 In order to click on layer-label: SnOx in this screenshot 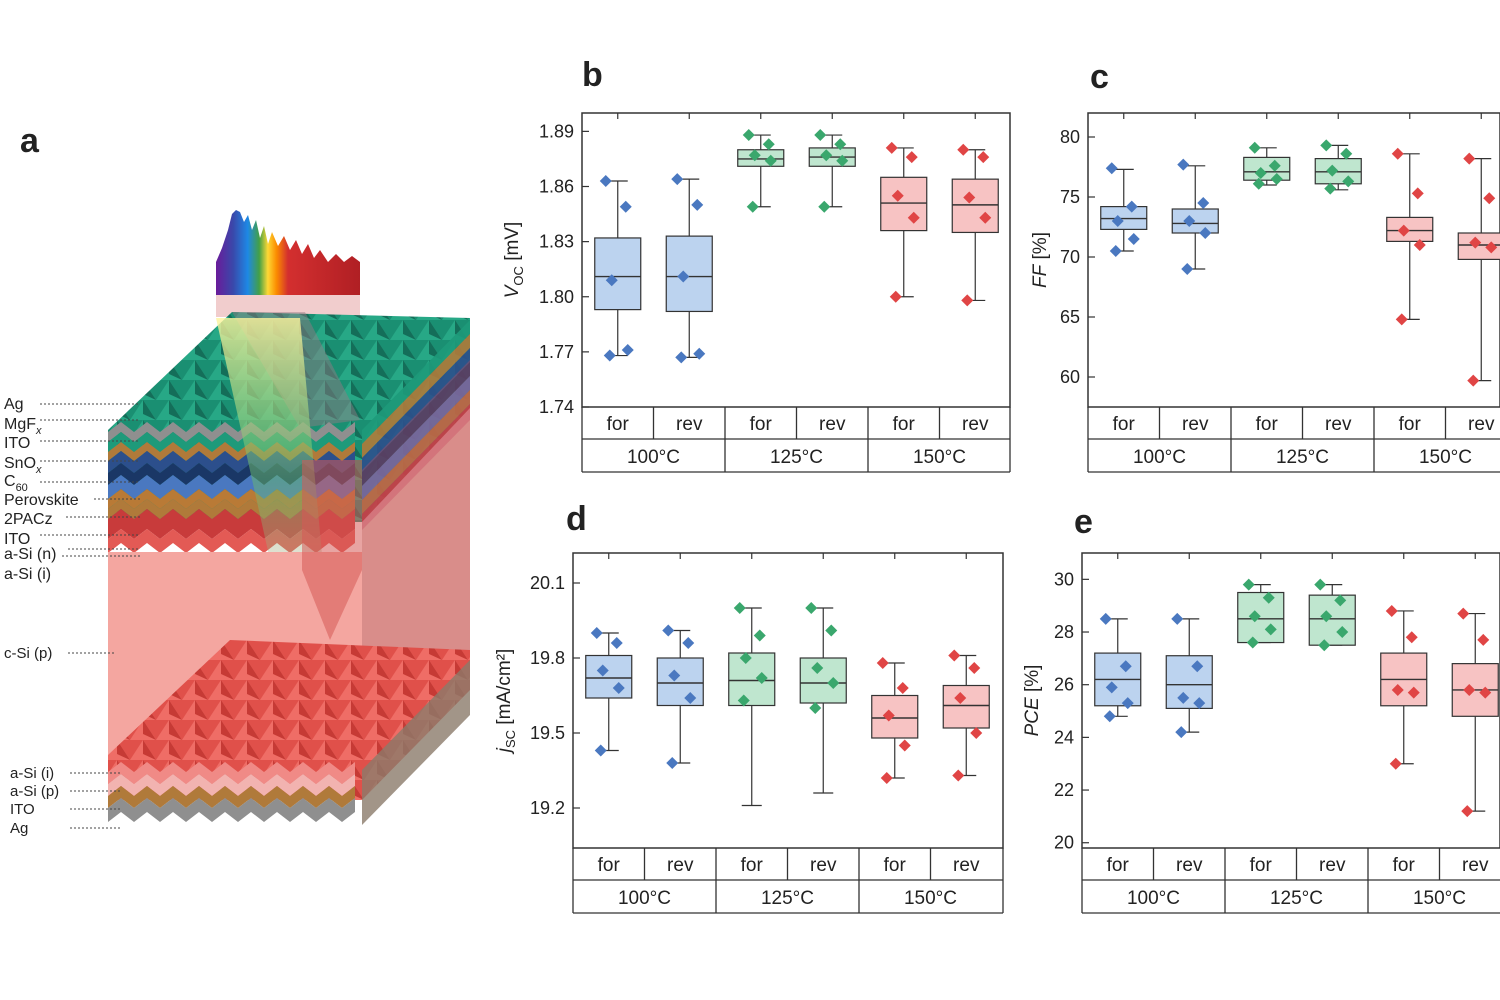, I will do `click(23, 465)`.